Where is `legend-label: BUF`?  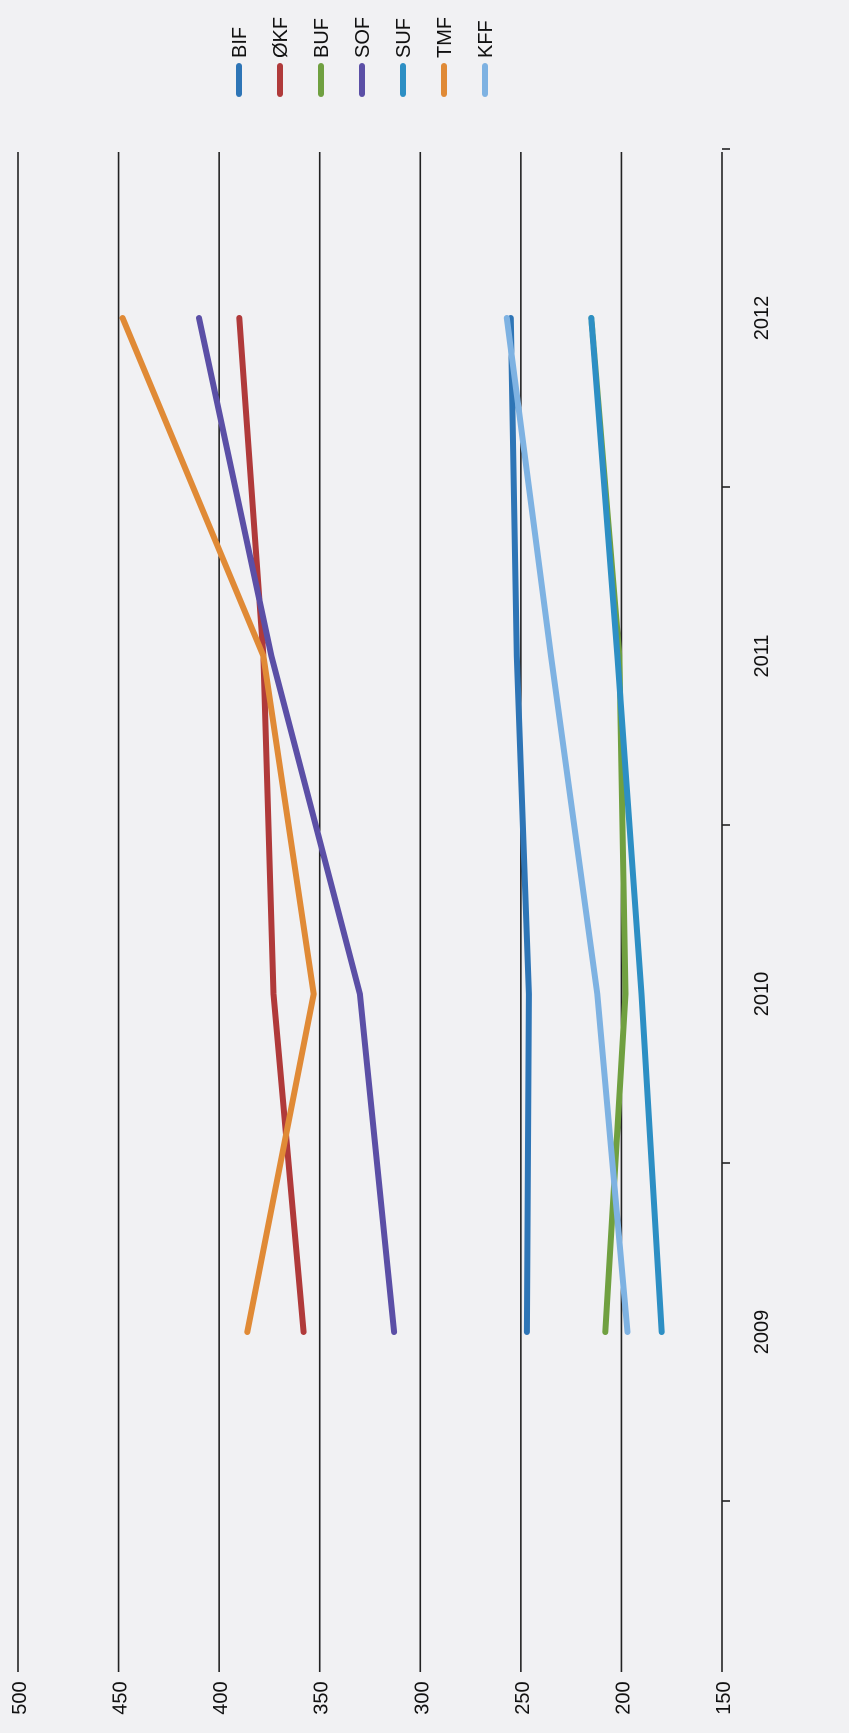 legend-label: BUF is located at coordinates (322, 38).